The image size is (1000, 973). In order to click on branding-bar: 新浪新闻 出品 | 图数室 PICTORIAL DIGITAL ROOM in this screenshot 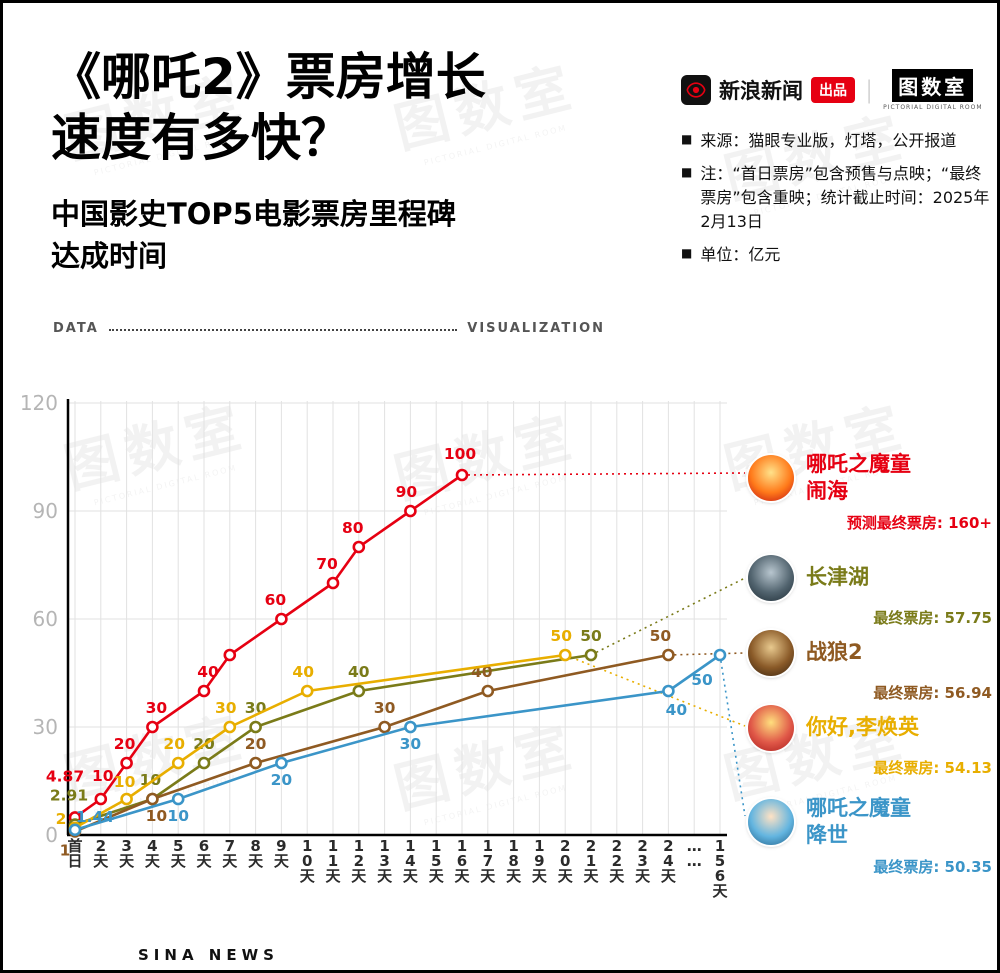, I will do `click(837, 90)`.